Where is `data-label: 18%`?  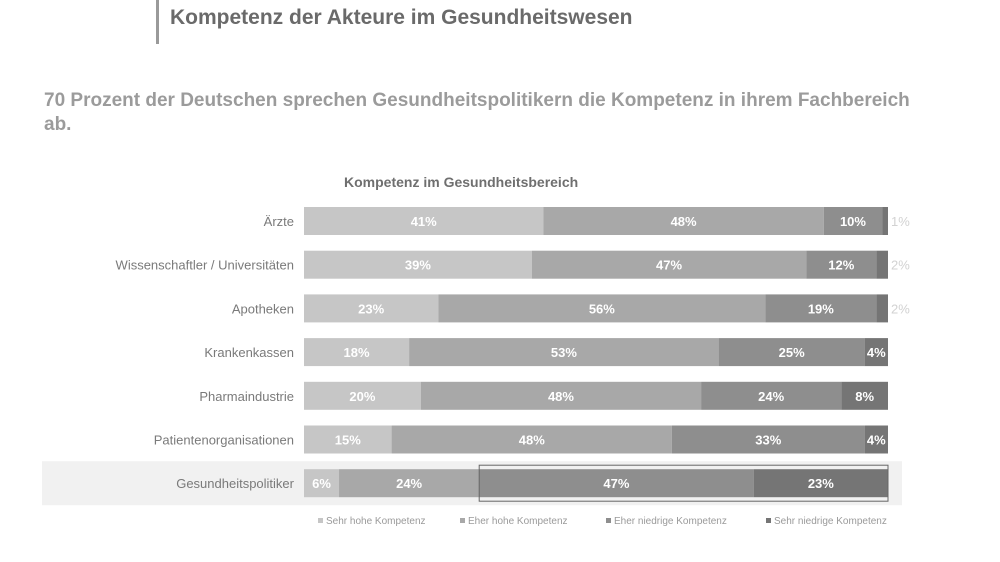 data-label: 18% is located at coordinates (357, 352).